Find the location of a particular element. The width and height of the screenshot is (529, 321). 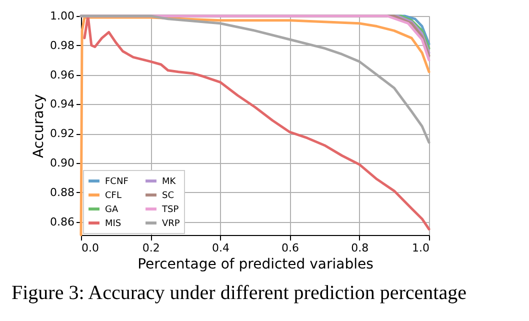

y-tick-label: 0.92 is located at coordinates (62, 133).